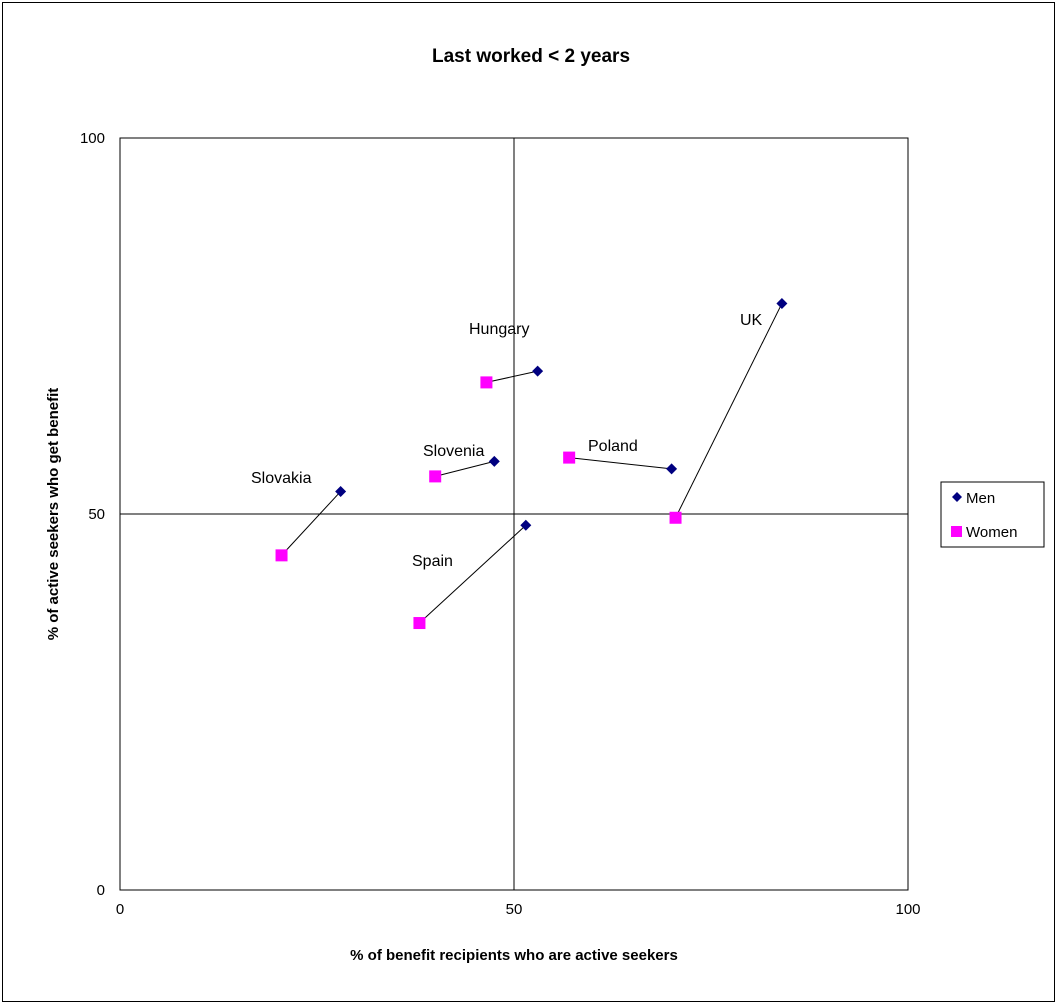 The width and height of the screenshot is (1059, 1006). I want to click on connector-line-poland, so click(620, 463).